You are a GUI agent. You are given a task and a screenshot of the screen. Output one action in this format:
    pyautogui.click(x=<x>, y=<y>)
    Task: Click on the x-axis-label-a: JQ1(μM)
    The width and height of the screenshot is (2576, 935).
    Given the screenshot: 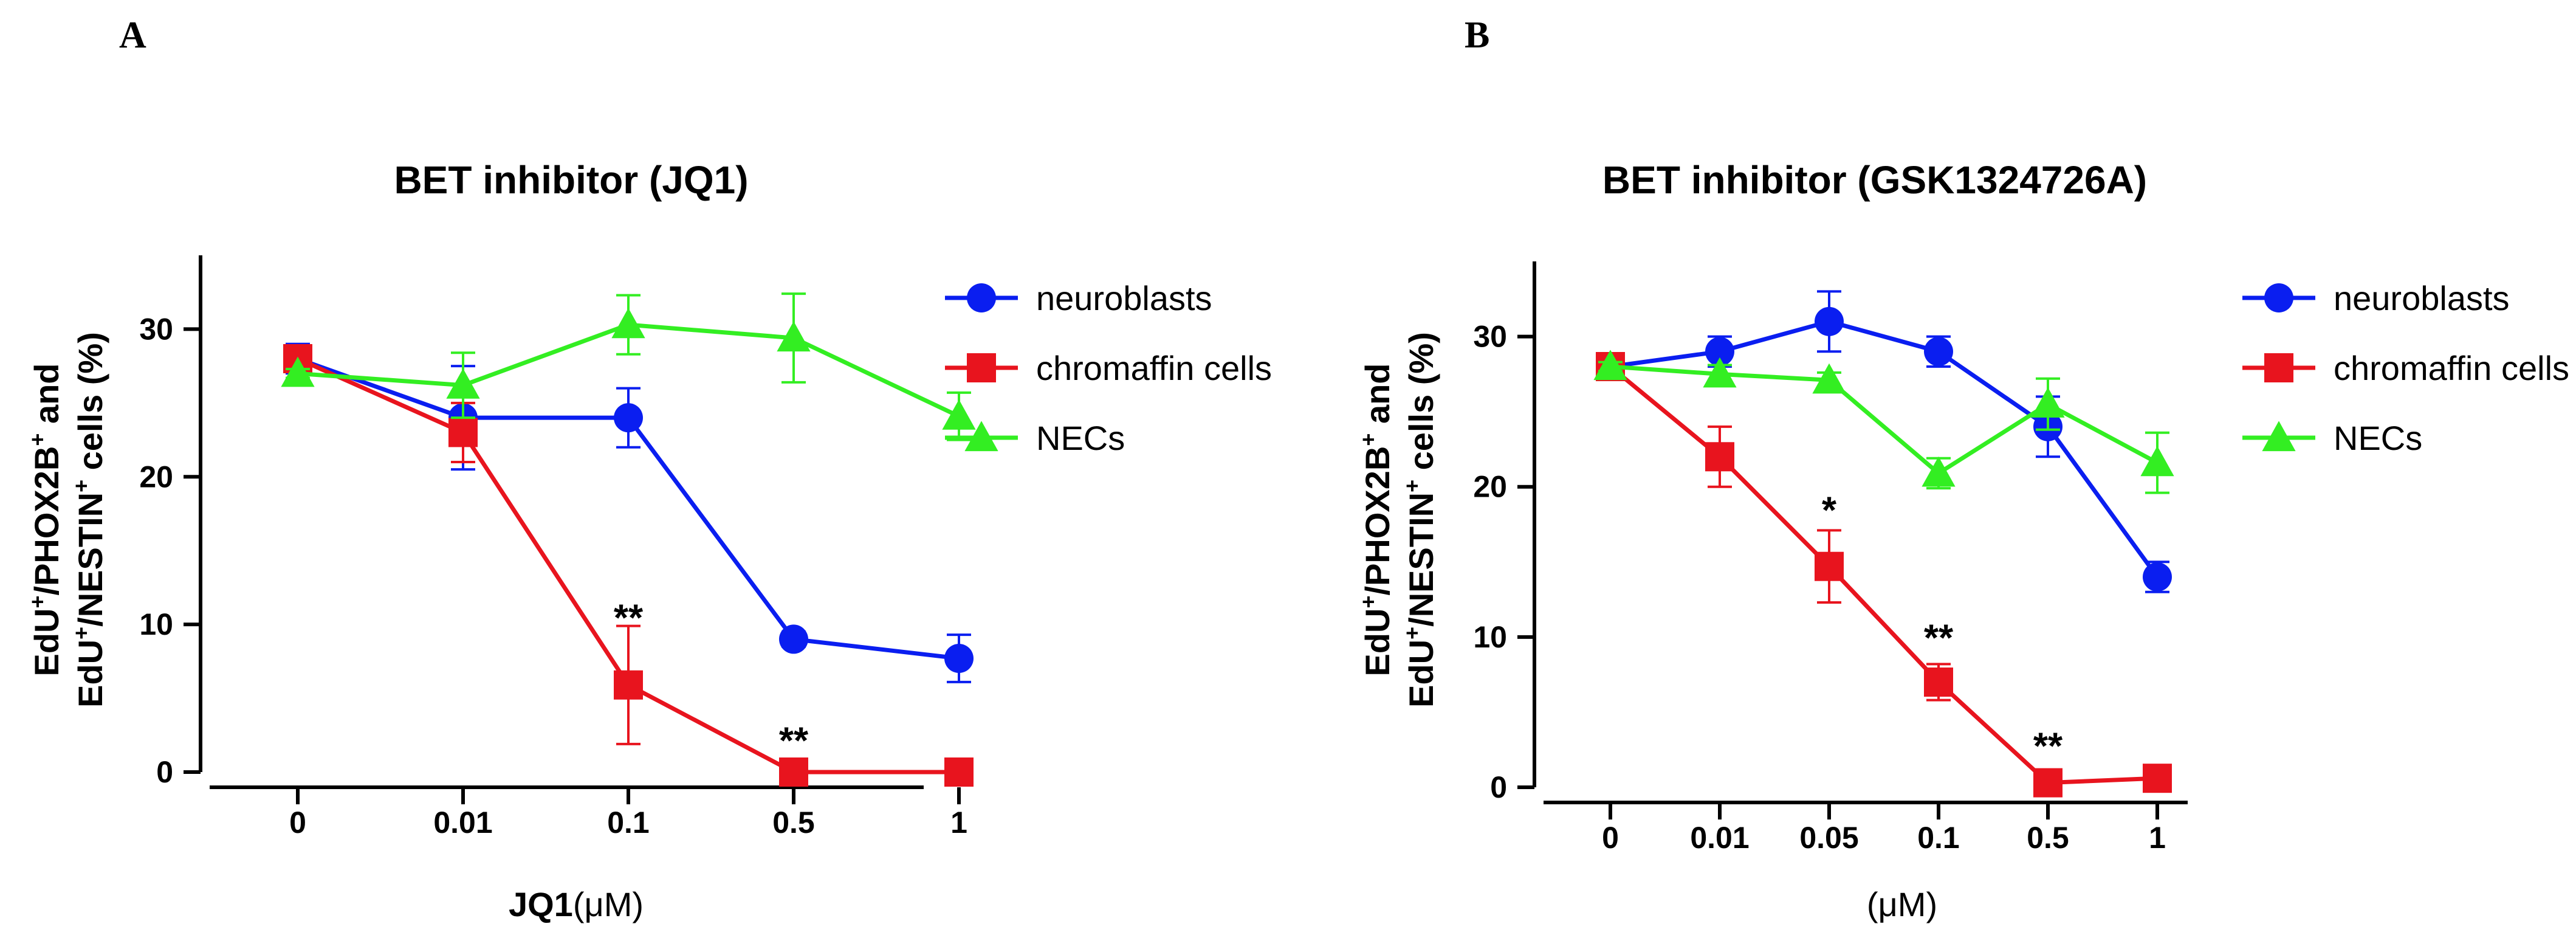 What is the action you would take?
    pyautogui.click(x=576, y=904)
    